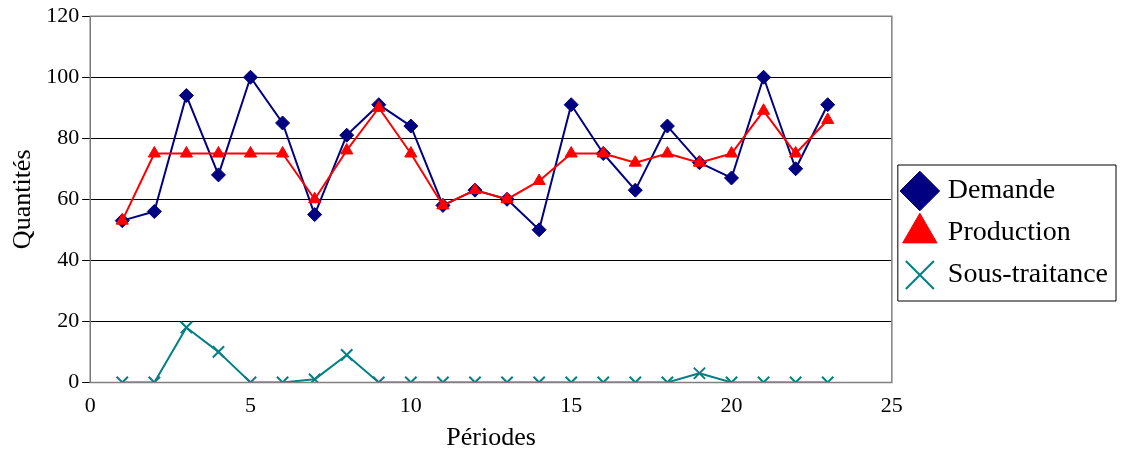  What do you see at coordinates (90, 405) in the screenshot?
I see `x-tick-label: 0` at bounding box center [90, 405].